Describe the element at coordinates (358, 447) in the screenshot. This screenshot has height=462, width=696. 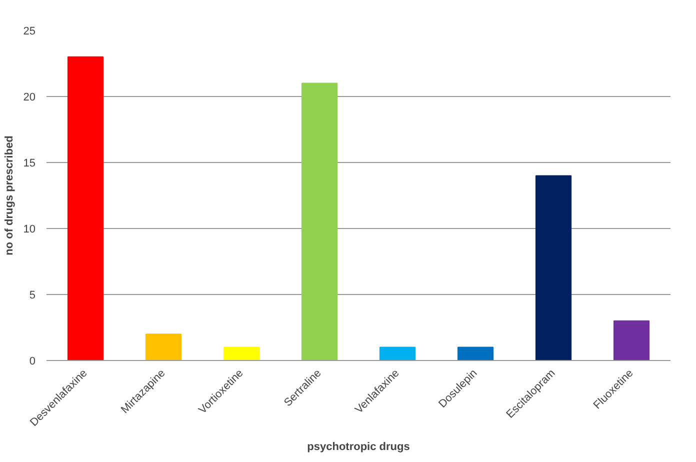
I see `x-axis-title: psychotropic drugs` at that location.